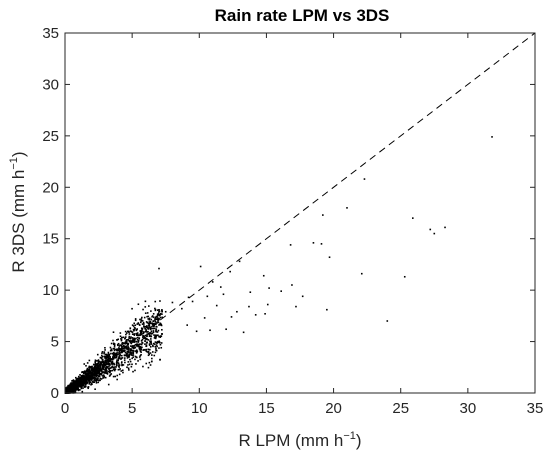 The width and height of the screenshot is (550, 462). What do you see at coordinates (50, 290) in the screenshot?
I see `y-tick-label: 10` at bounding box center [50, 290].